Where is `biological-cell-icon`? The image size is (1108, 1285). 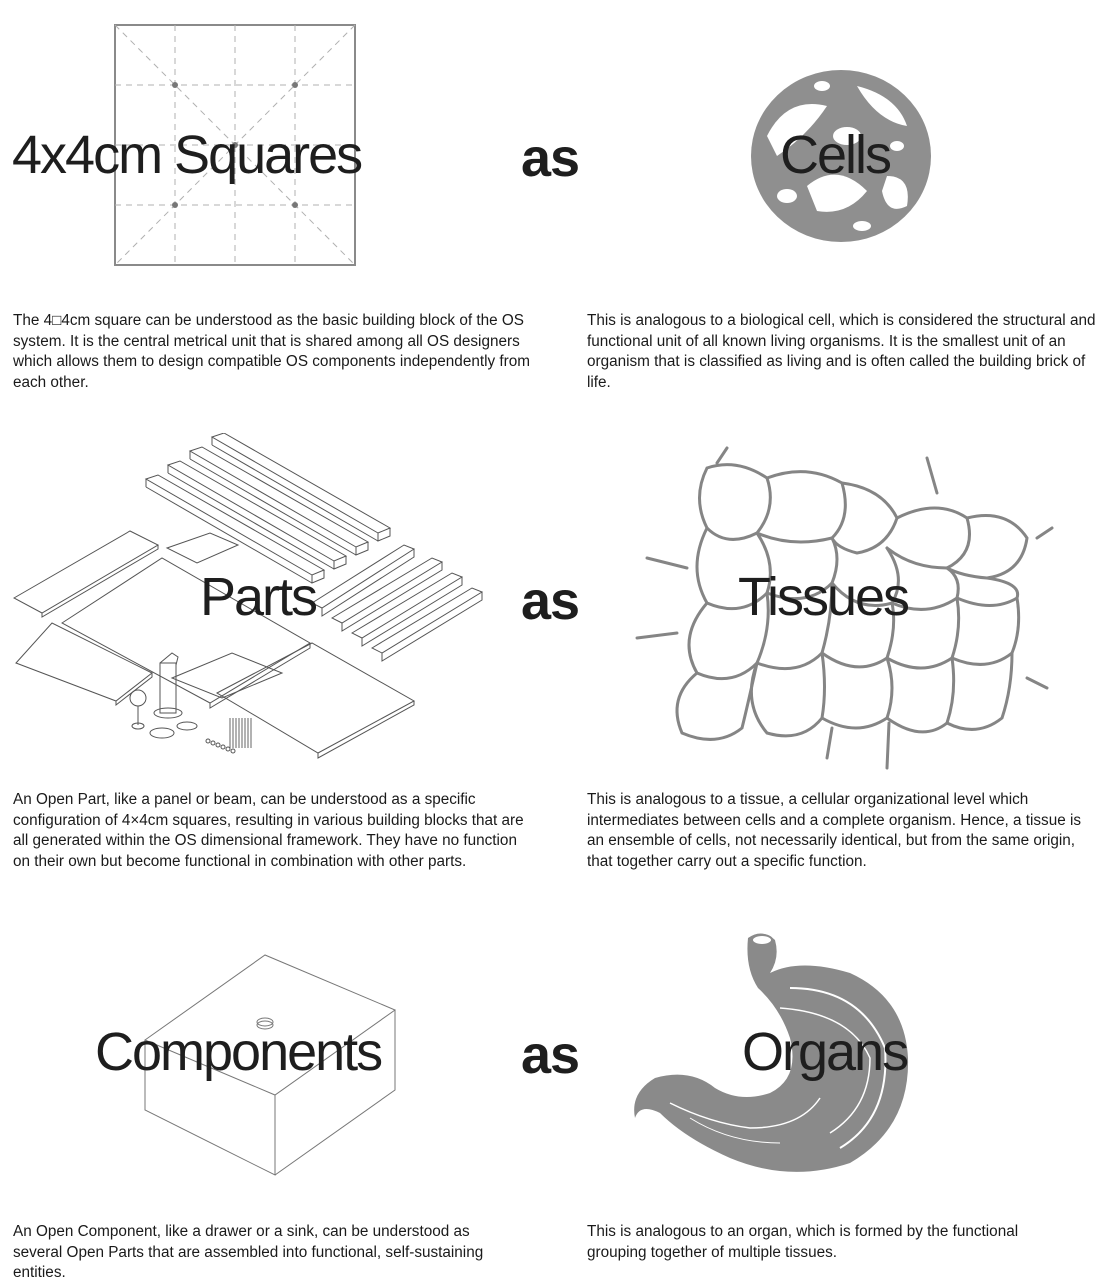 biological-cell-icon is located at coordinates (841, 156).